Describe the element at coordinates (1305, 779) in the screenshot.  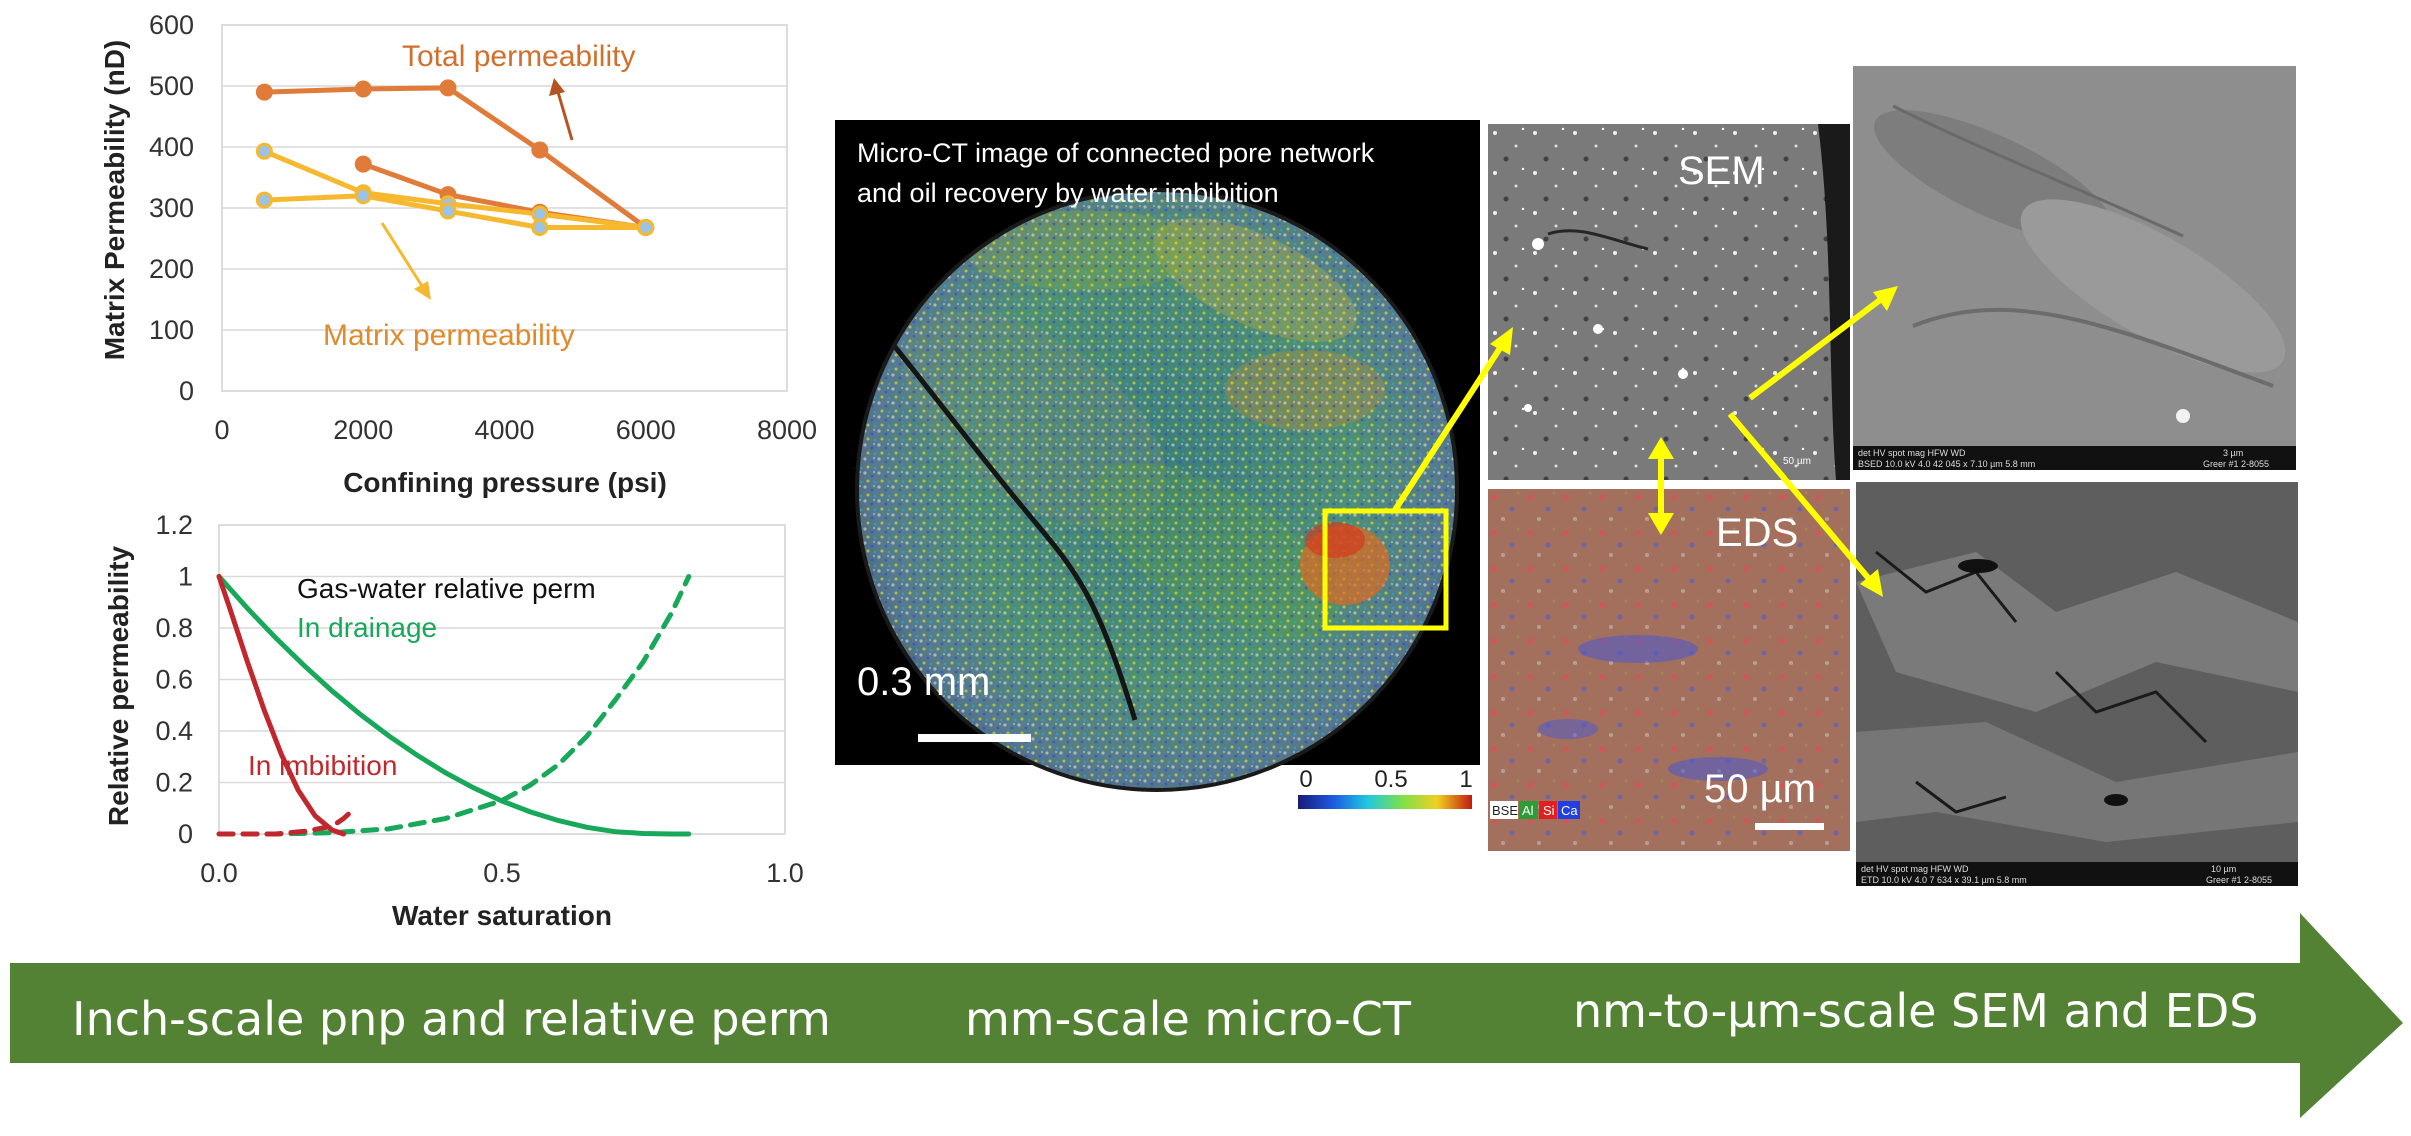
I see `colorbar-tick-0: 0` at that location.